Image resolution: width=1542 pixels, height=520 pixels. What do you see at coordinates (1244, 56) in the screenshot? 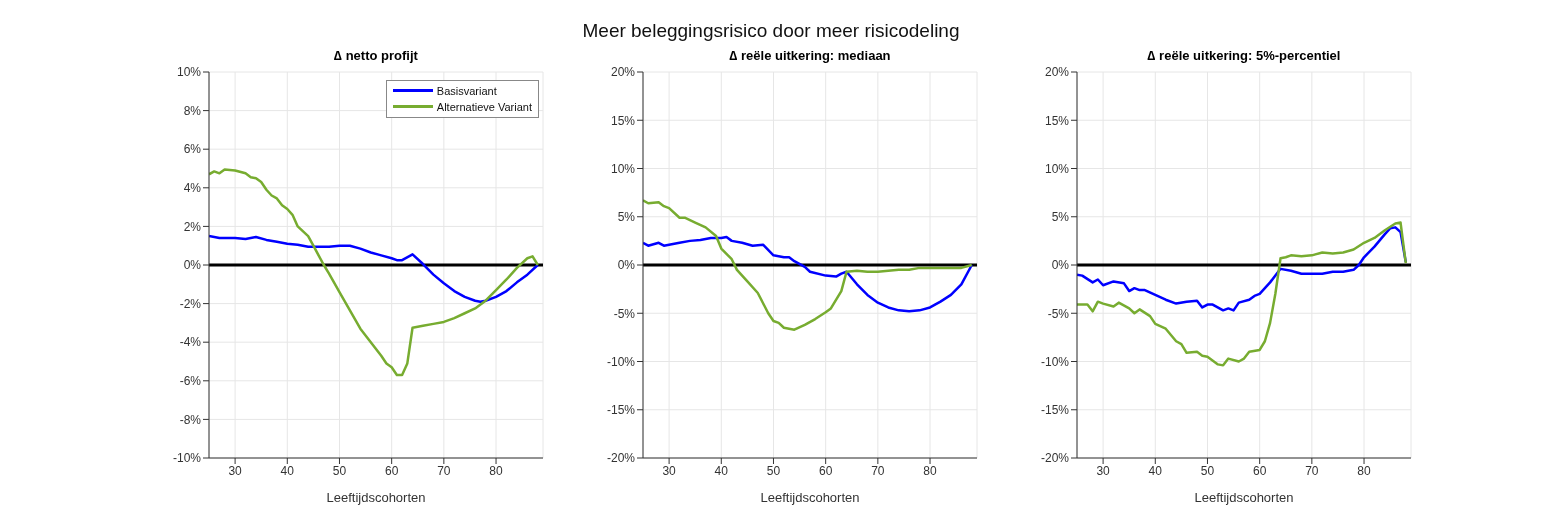
I see `chart-title: ∆ reële uitkering: 5%-percentiel` at bounding box center [1244, 56].